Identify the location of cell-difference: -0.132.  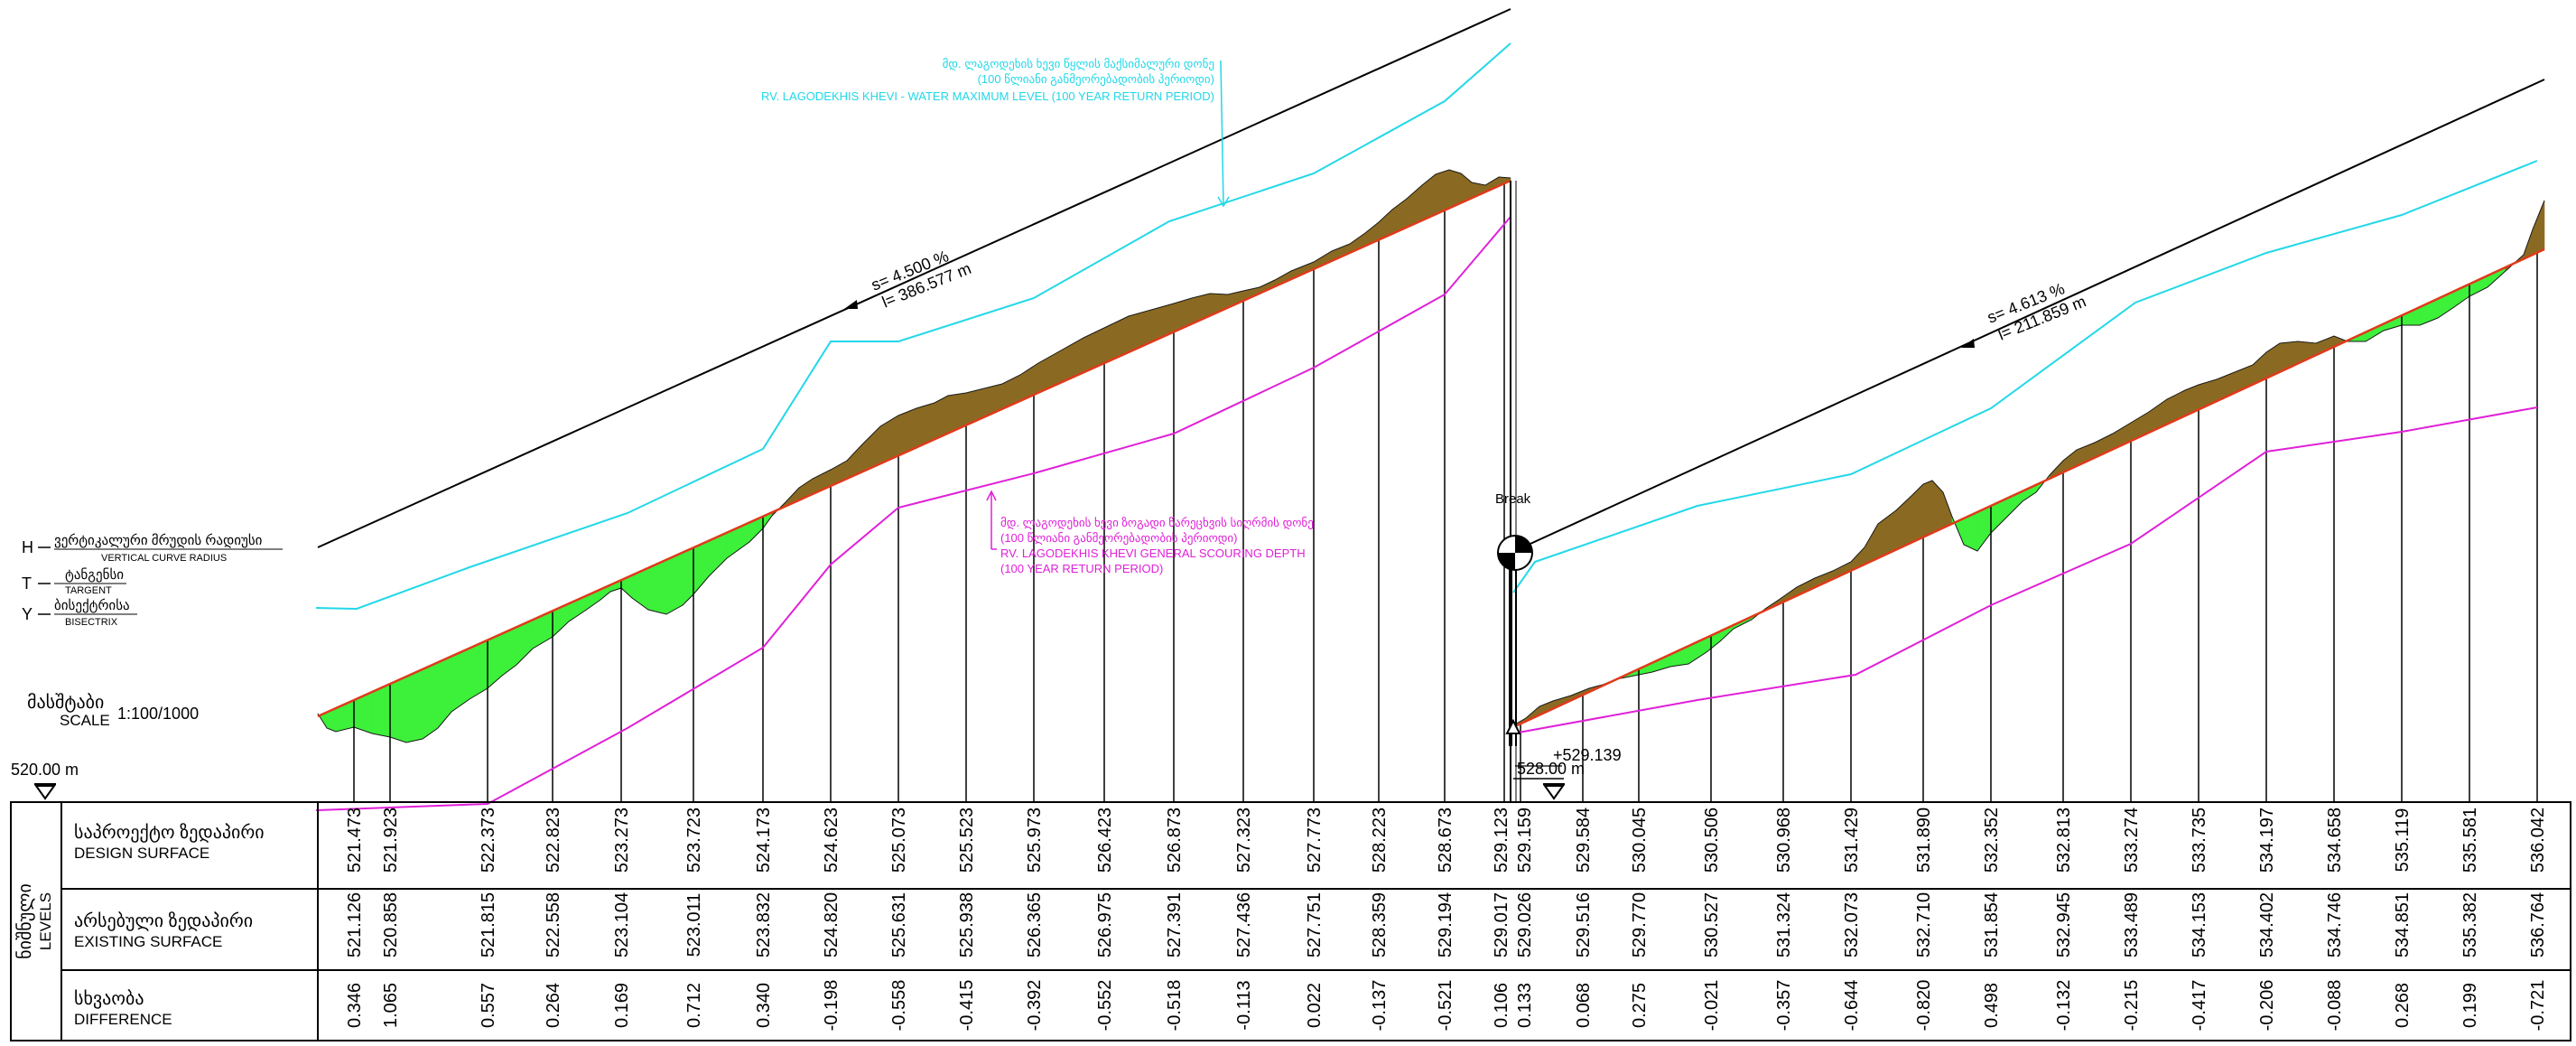
(2064, 1006).